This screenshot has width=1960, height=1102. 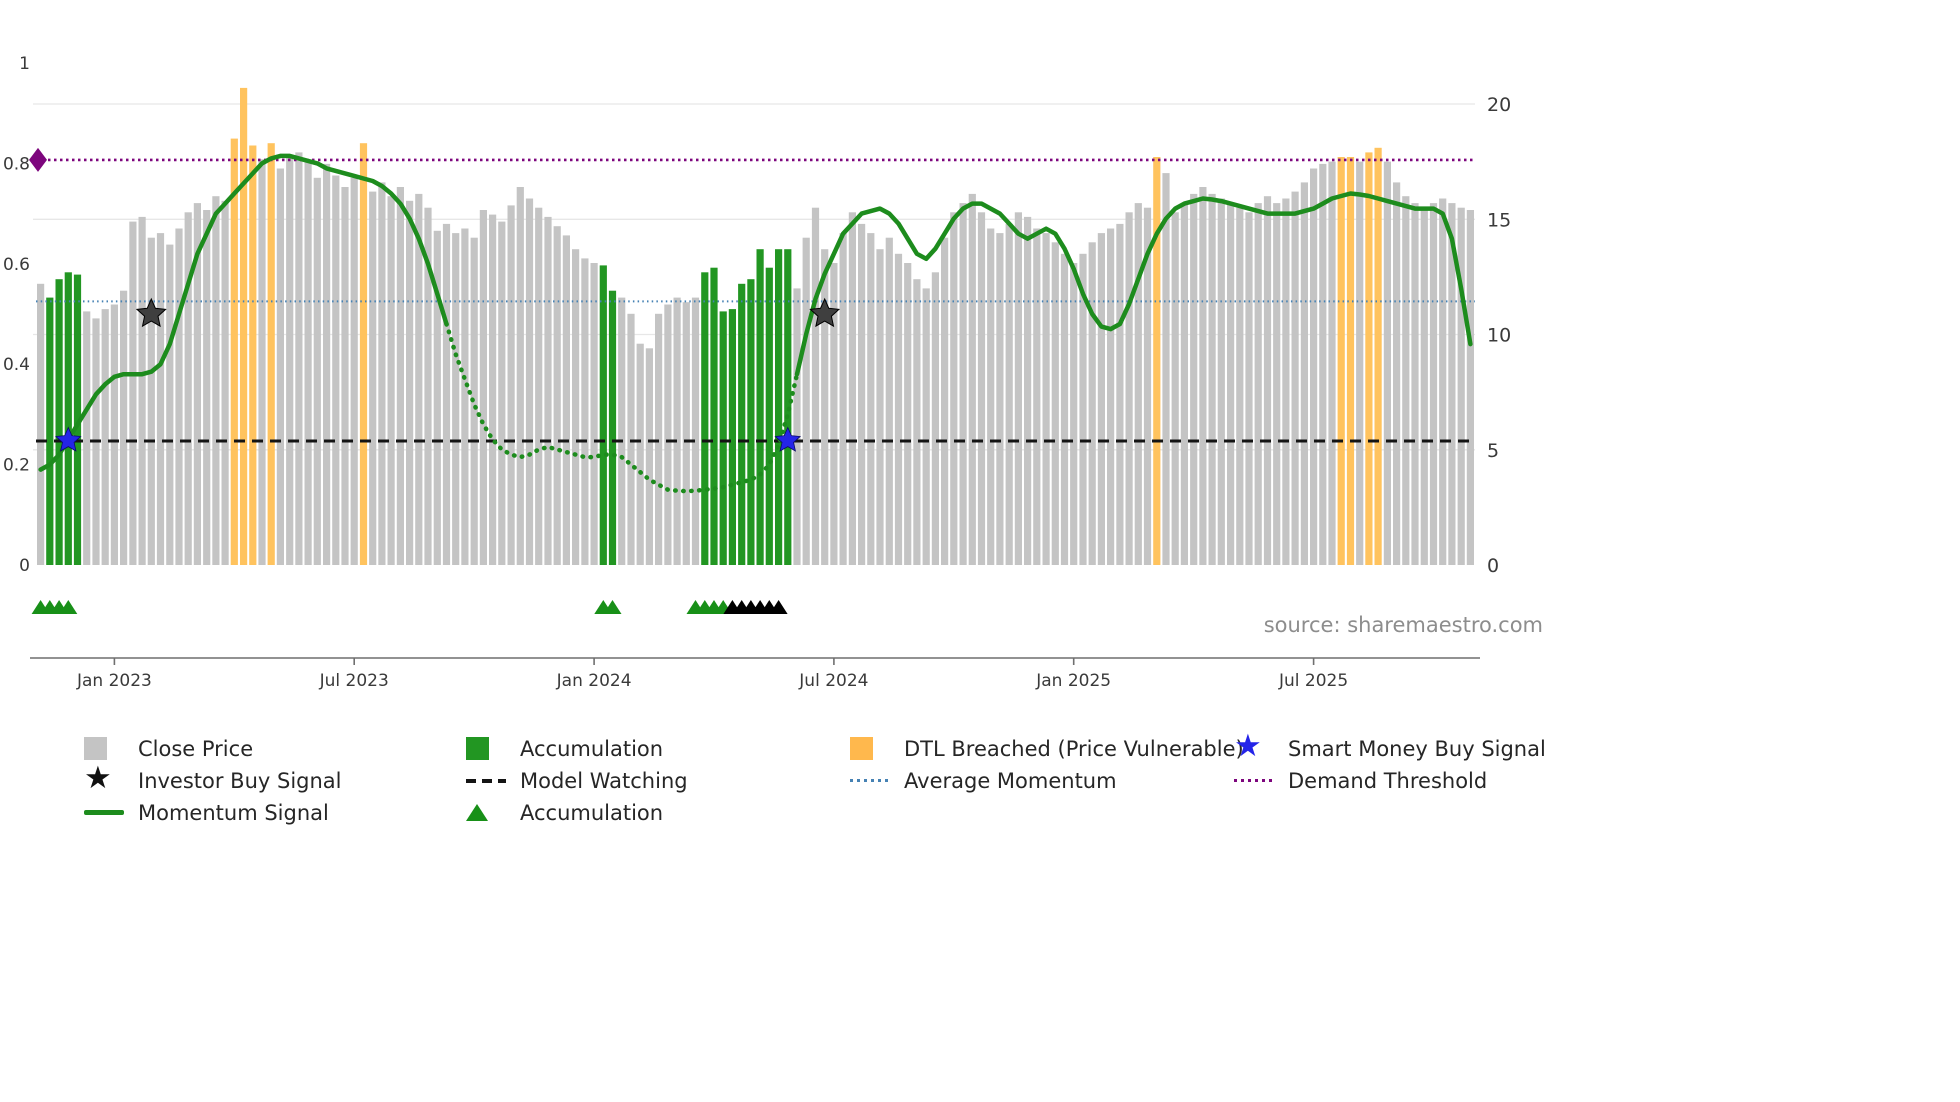 I want to click on legend-item-accumulation-bars: Accumulation, so click(x=658, y=749).